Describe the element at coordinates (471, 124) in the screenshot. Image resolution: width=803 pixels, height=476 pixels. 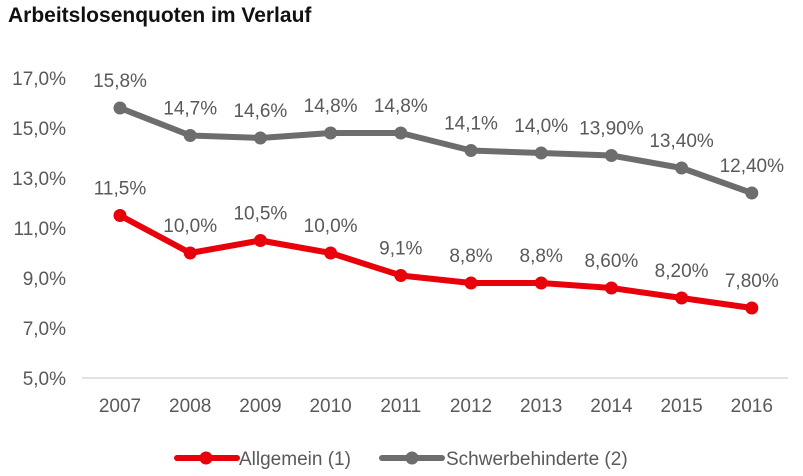
I see `data-label: 14,1%` at that location.